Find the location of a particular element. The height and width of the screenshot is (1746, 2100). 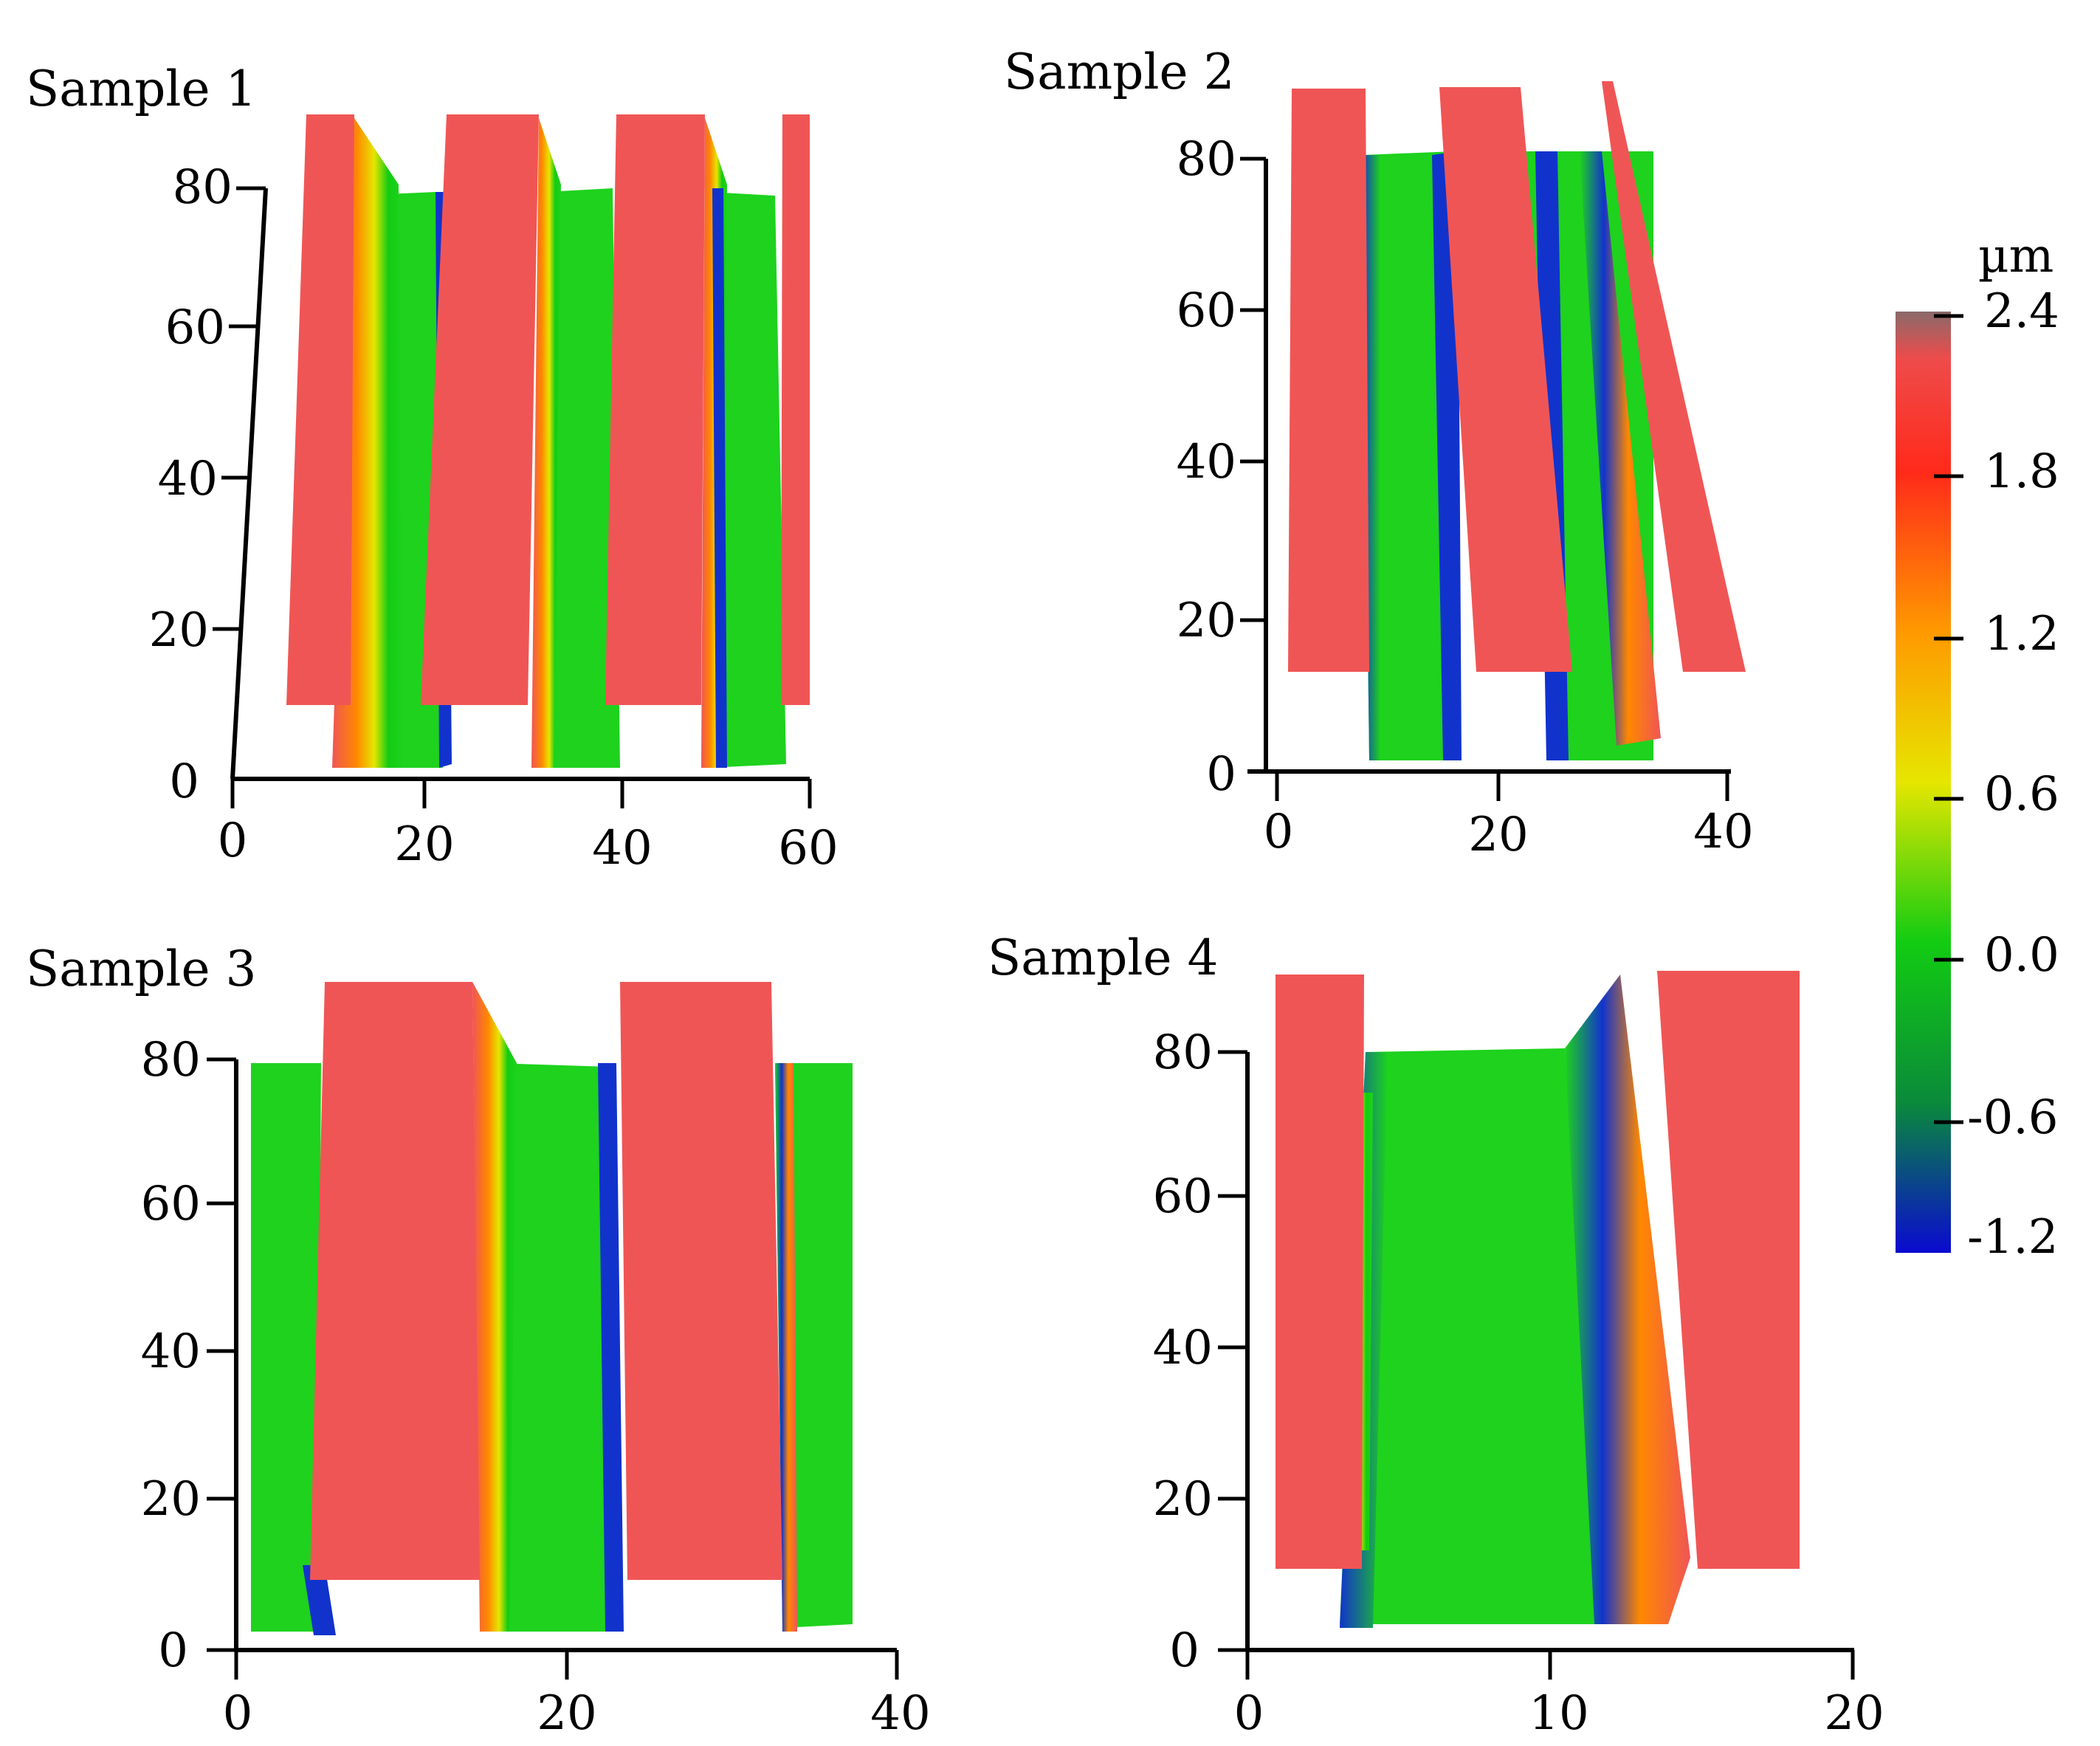

colorbar-gradient is located at coordinates (1924, 782).